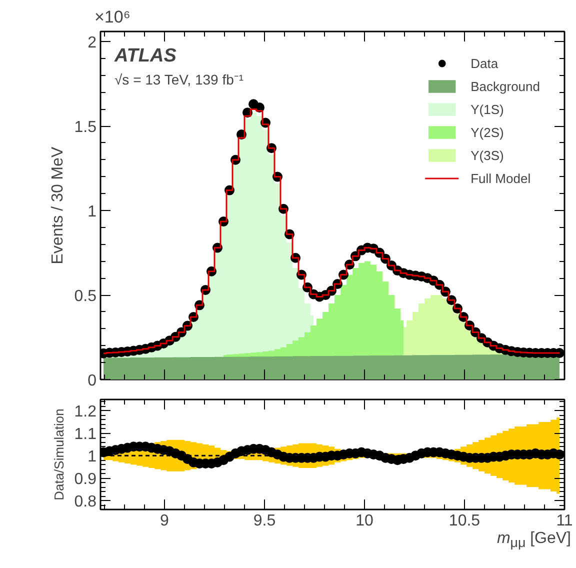  What do you see at coordinates (85, 412) in the screenshot?
I see `y-tick-label: 1.2` at bounding box center [85, 412].